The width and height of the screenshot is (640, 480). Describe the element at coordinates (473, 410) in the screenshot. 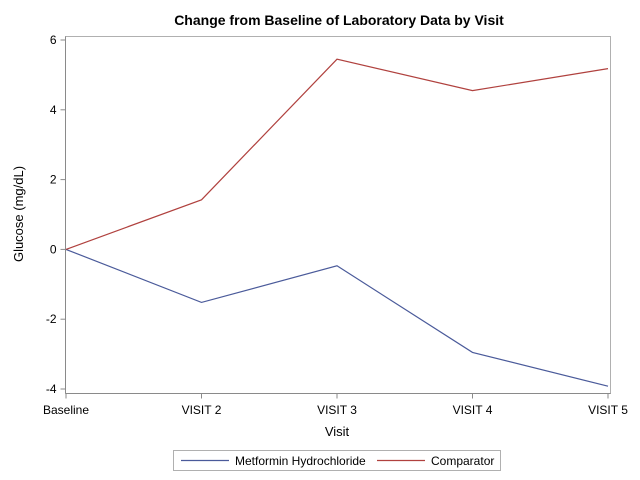

I see `x-tick-label: VISIT 4` at that location.